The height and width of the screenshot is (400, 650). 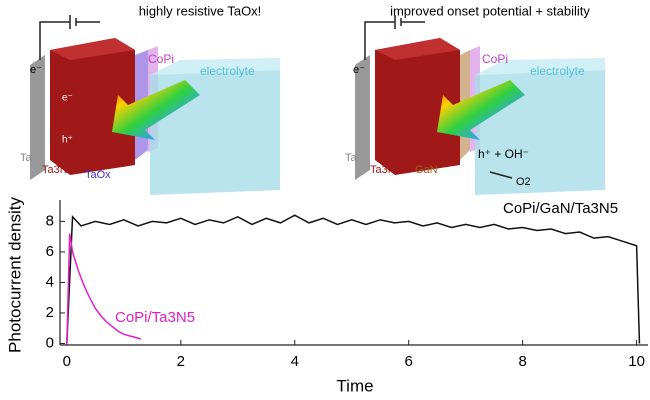 What do you see at coordinates (503, 154) in the screenshot?
I see `label: h⁺ + OH⁻` at bounding box center [503, 154].